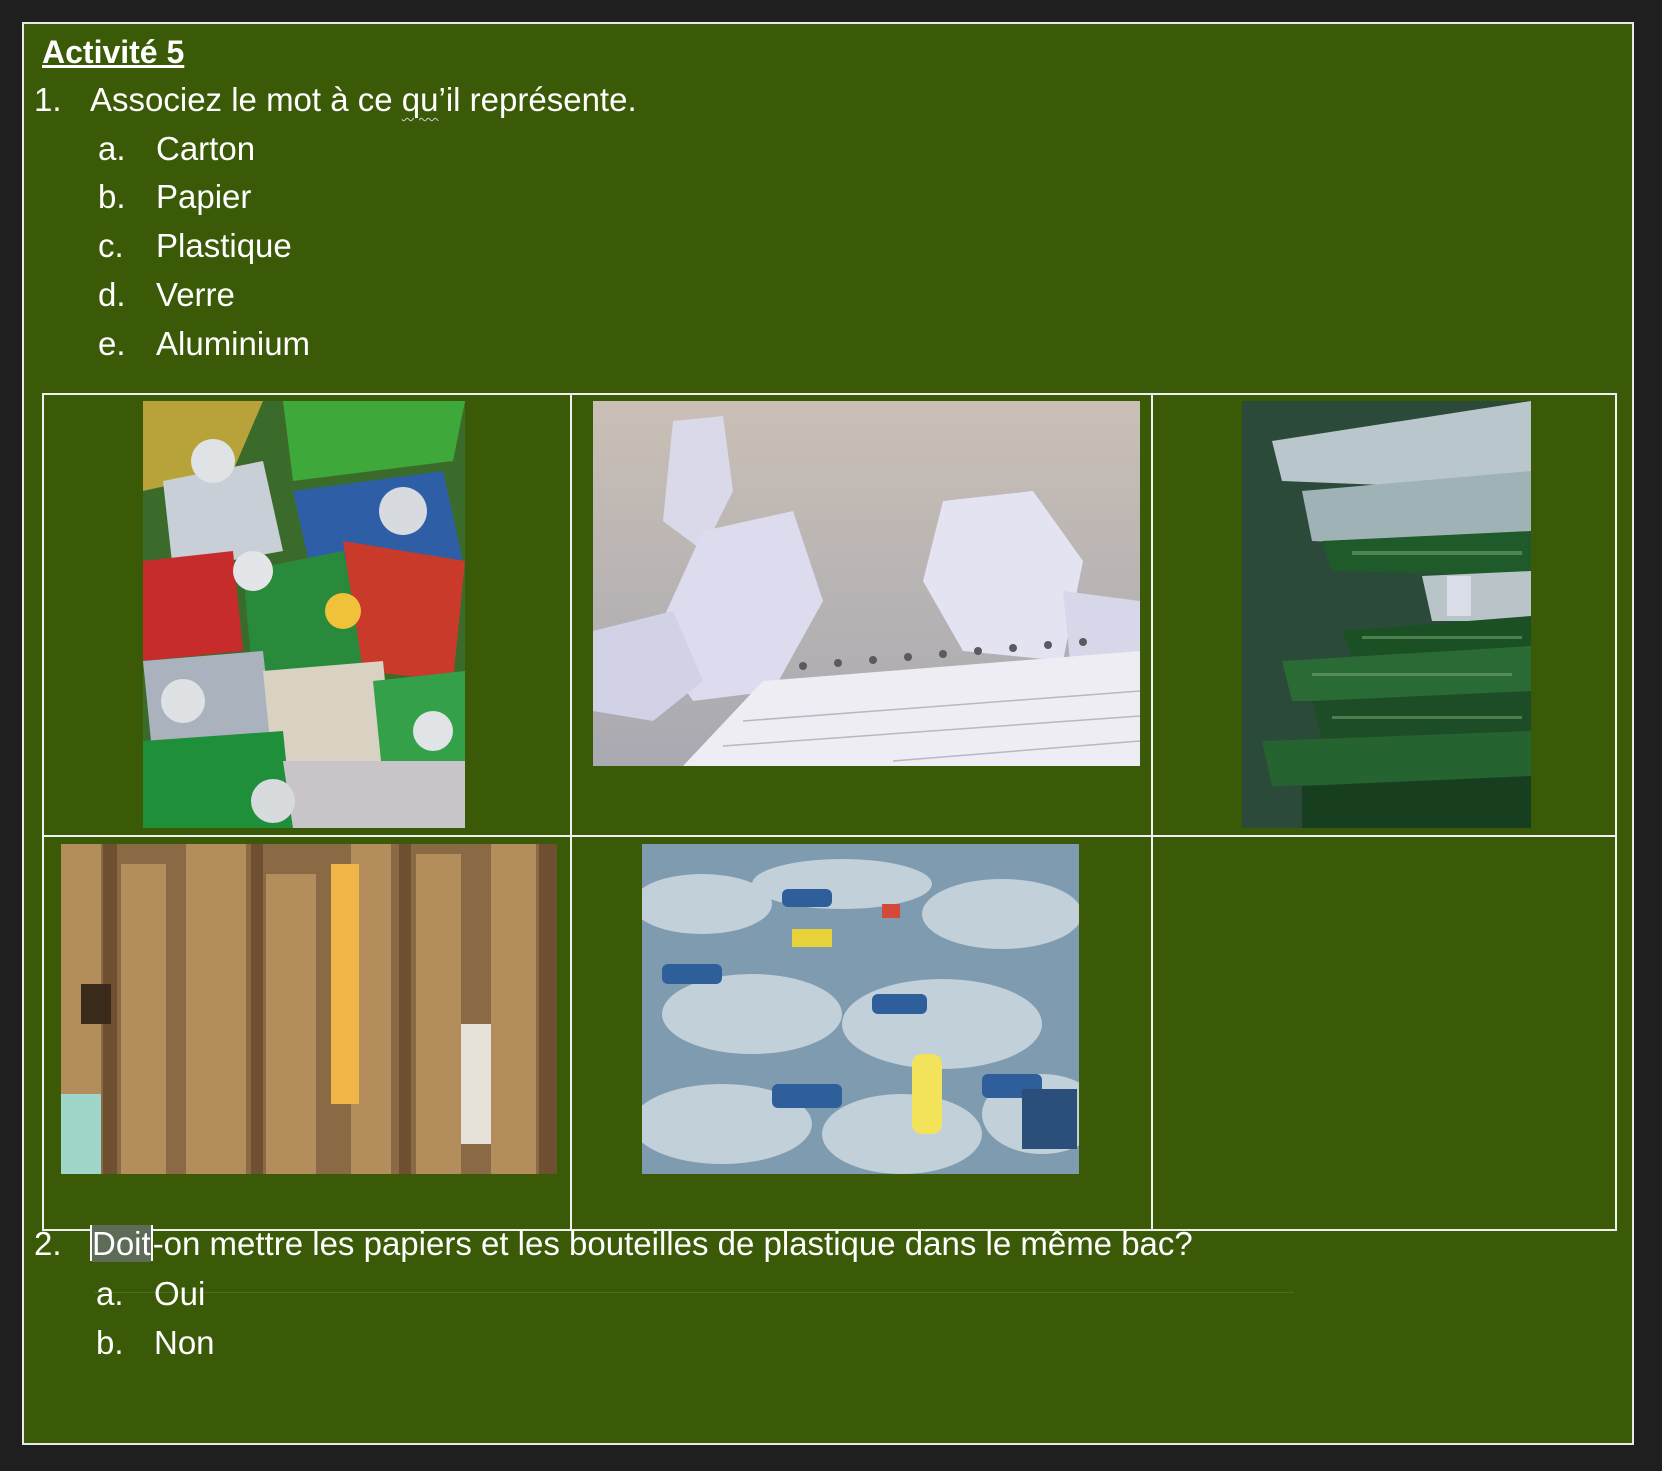 The width and height of the screenshot is (1662, 1471). Describe the element at coordinates (1386, 614) in the screenshot. I see `photo-glass-bottles` at that location.